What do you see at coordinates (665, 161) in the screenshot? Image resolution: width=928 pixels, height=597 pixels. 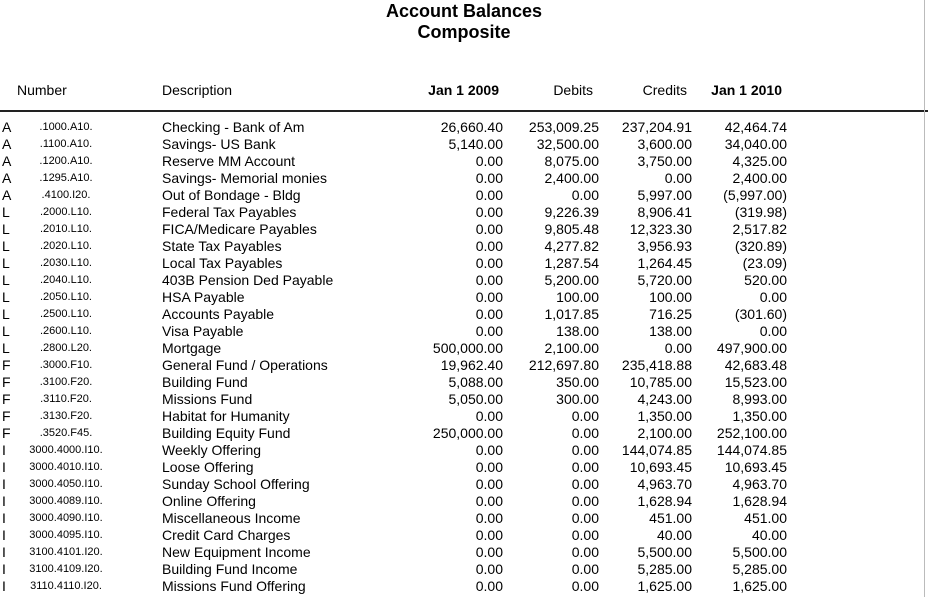 I see `credits: 3,750.00` at bounding box center [665, 161].